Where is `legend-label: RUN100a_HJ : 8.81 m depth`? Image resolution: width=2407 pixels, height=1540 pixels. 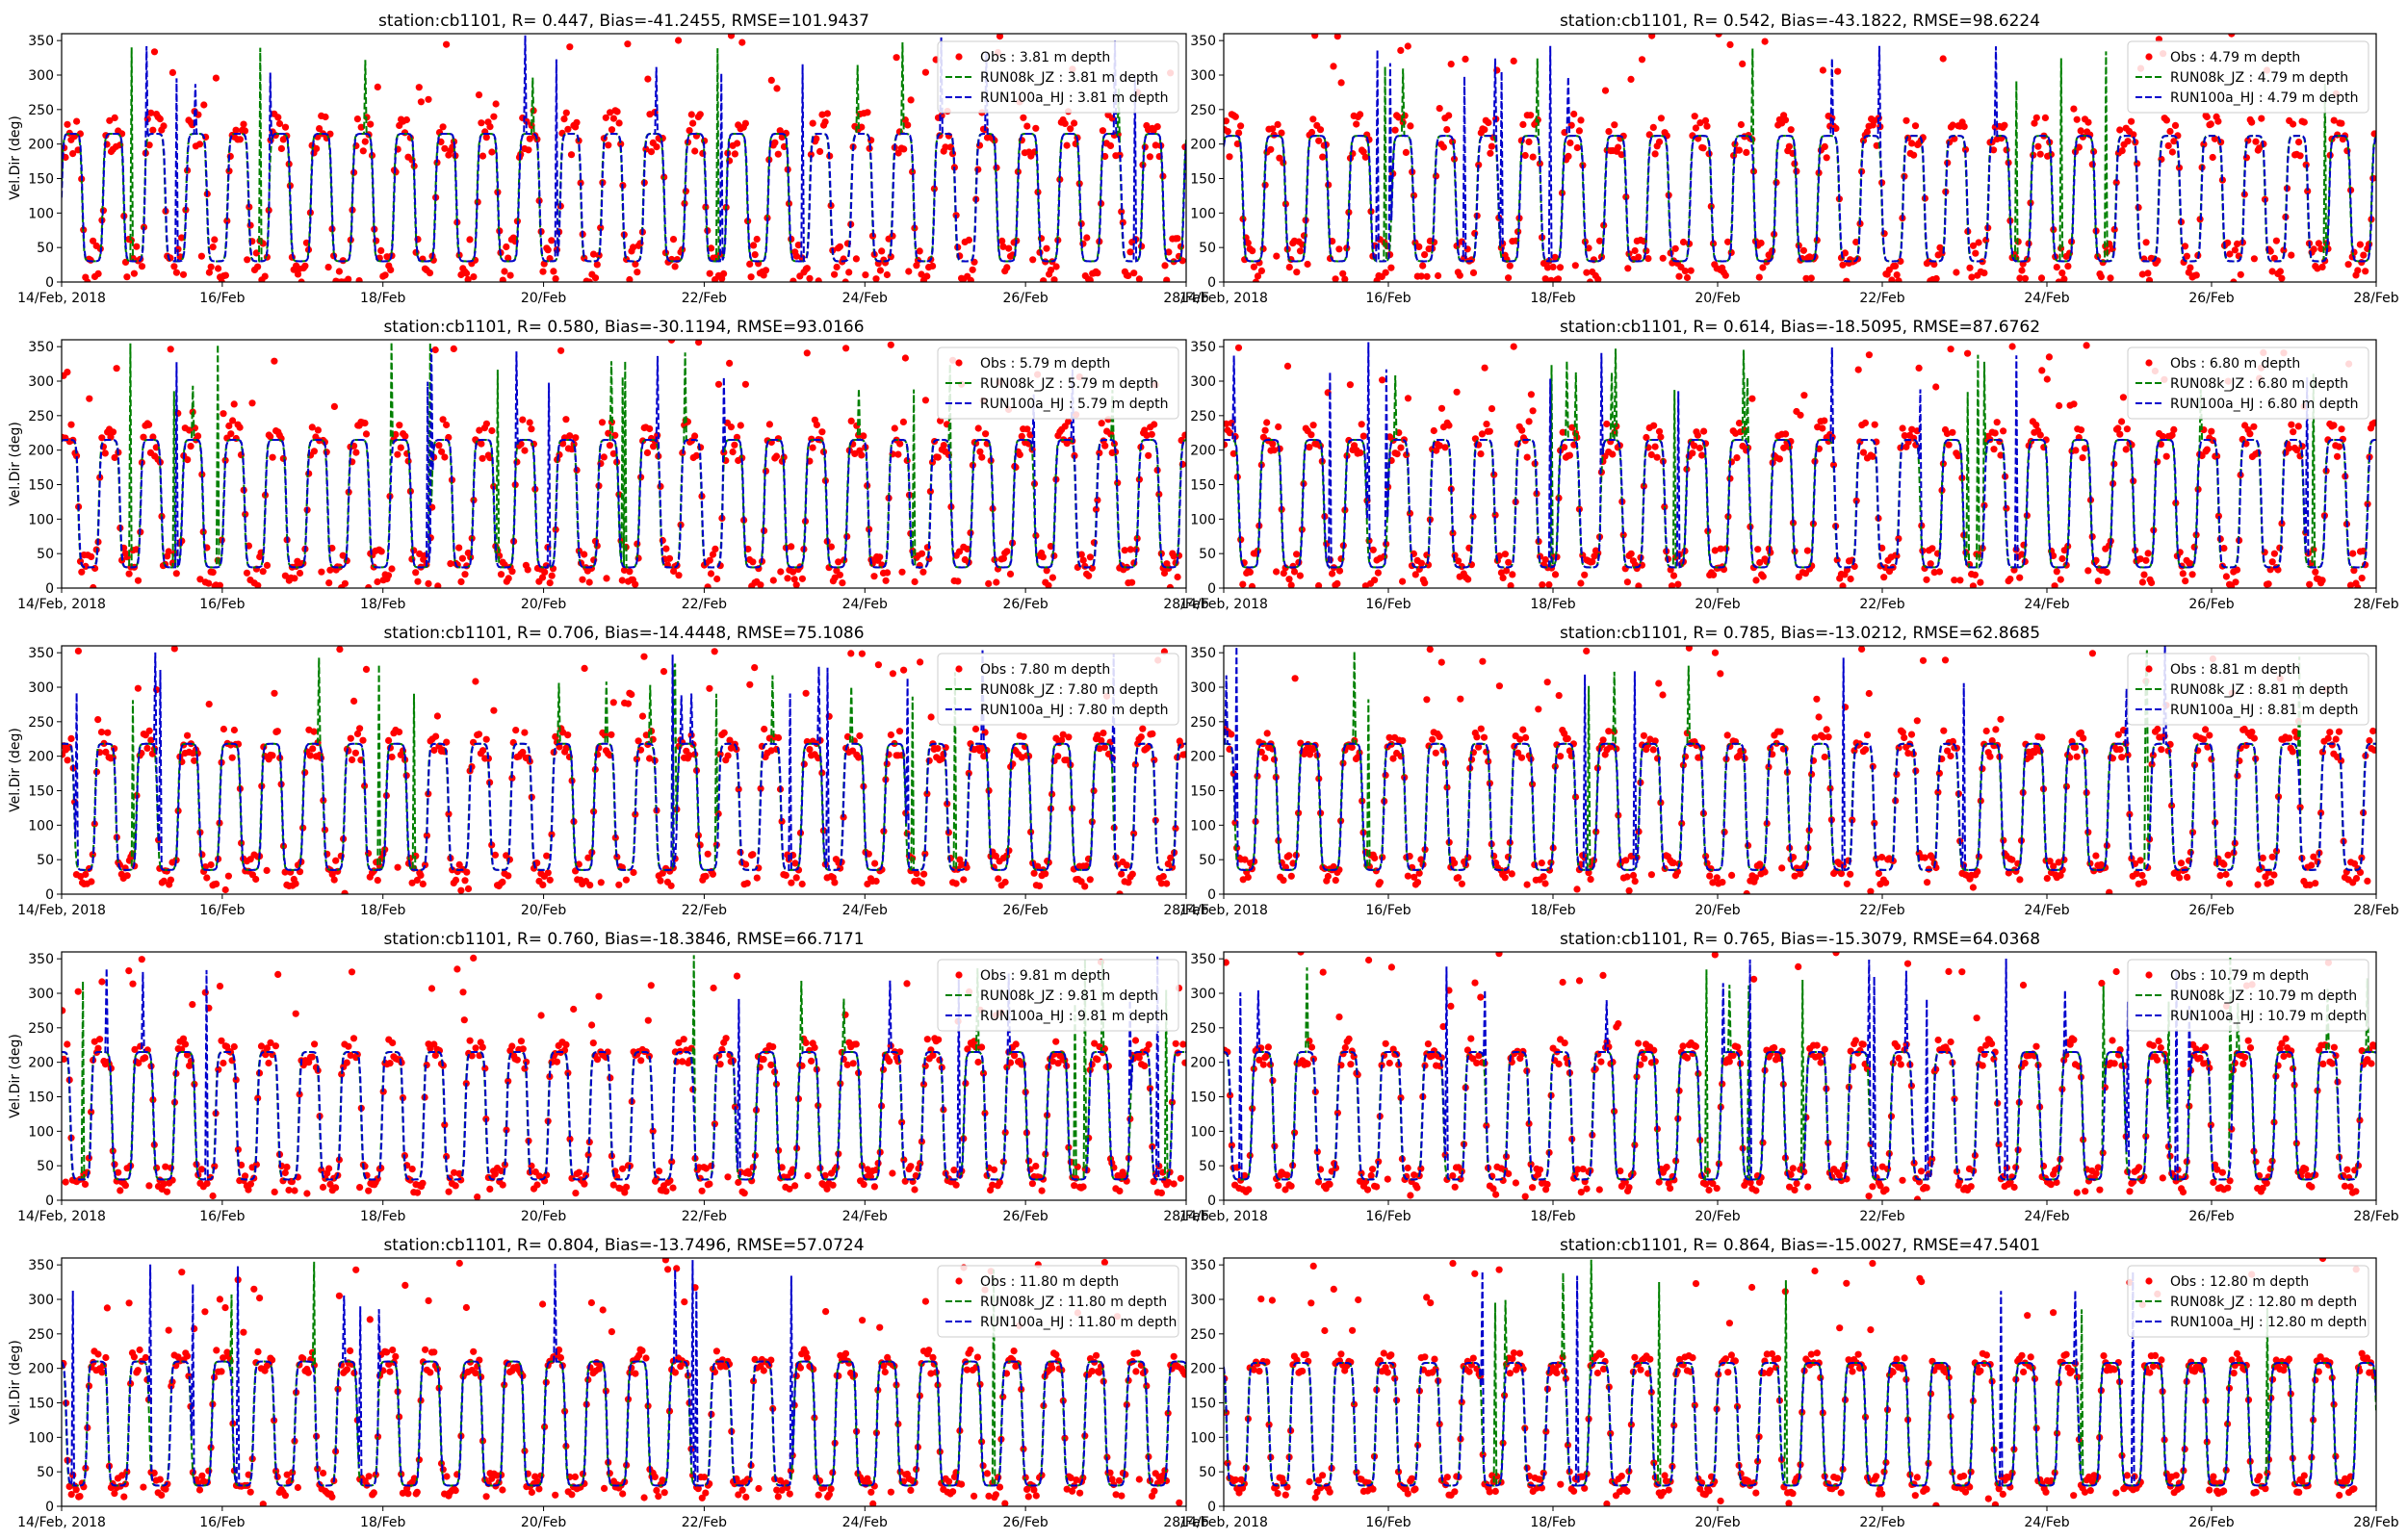 legend-label: RUN100a_HJ : 8.81 m depth is located at coordinates (2264, 710).